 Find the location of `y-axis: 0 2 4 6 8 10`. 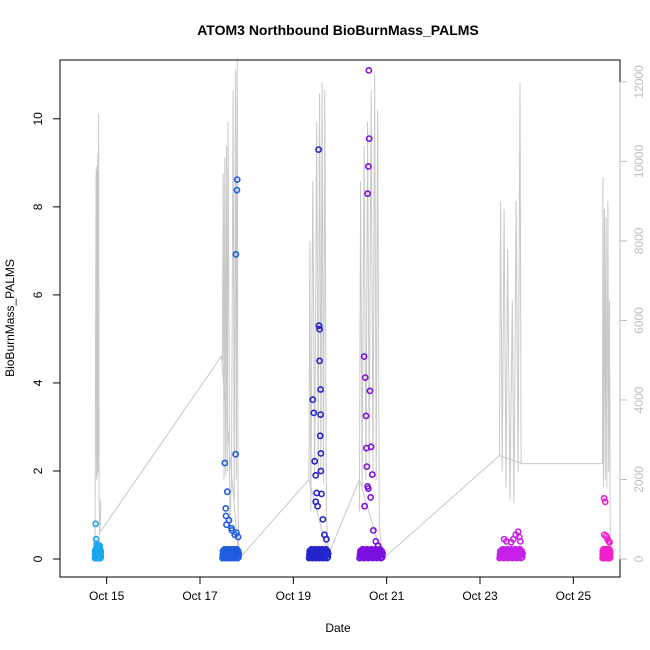

y-axis: 0 2 4 6 8 10 is located at coordinates (46, 337).